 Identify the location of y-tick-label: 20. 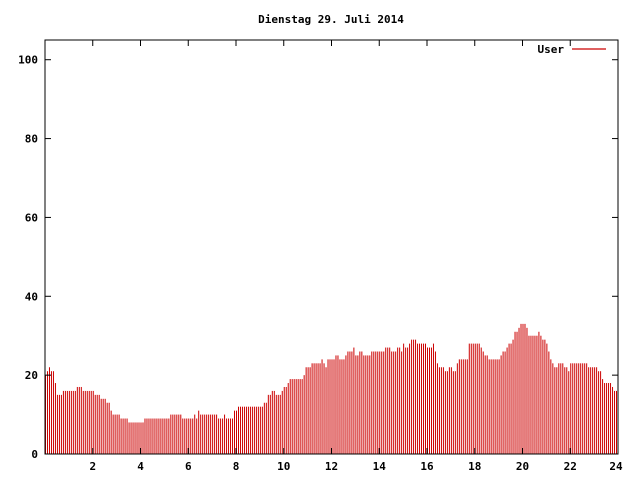
(31, 375).